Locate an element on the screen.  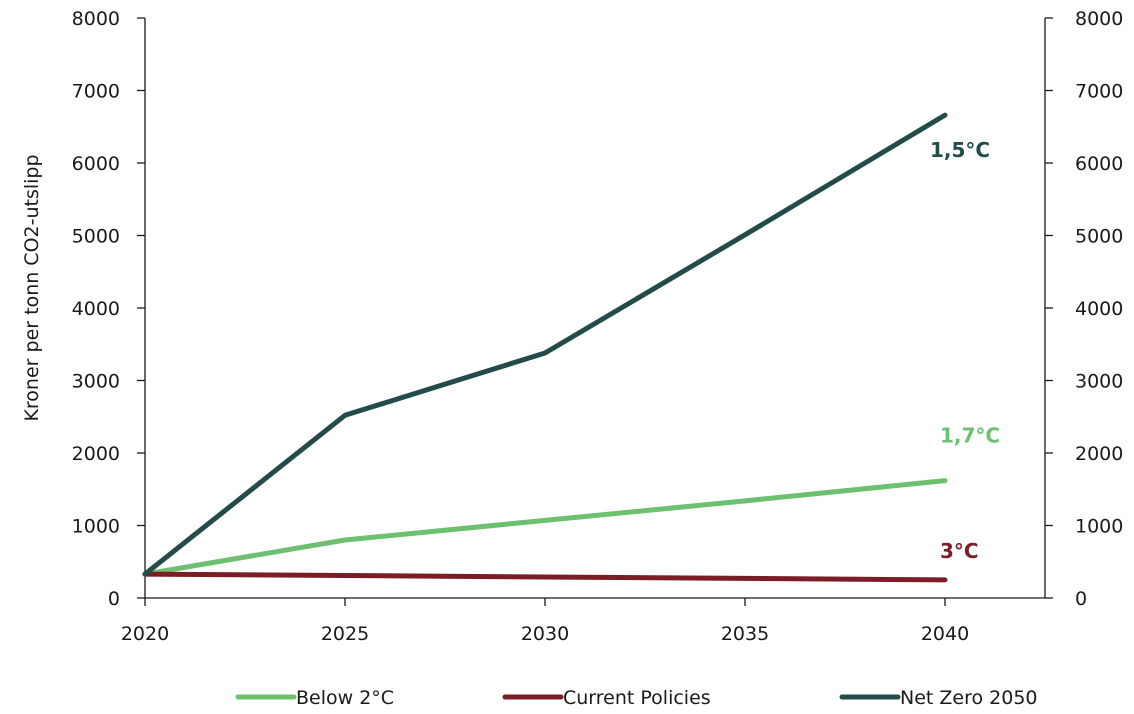
end-label: 1,7°C is located at coordinates (970, 436).